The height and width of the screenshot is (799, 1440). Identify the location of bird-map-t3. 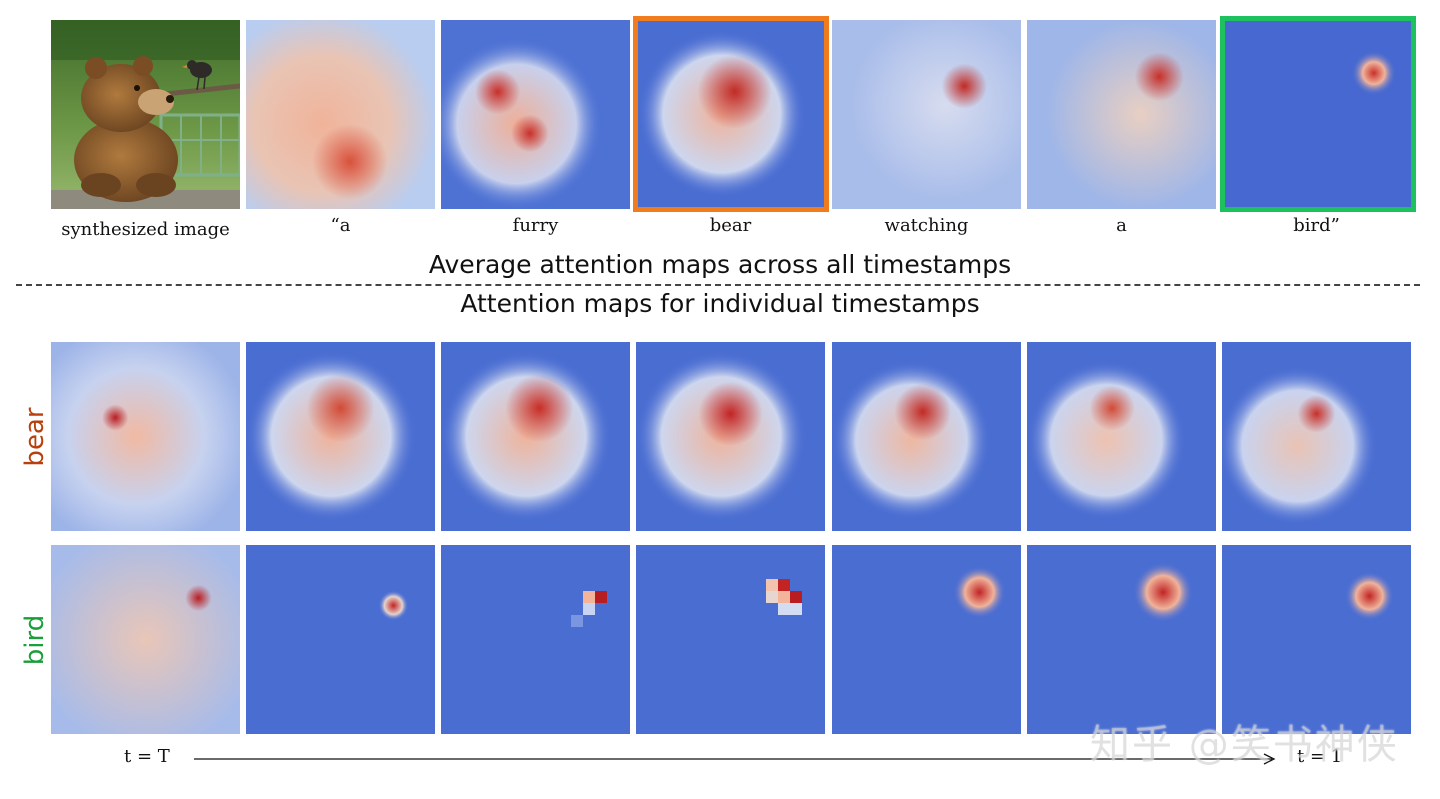
(535, 639).